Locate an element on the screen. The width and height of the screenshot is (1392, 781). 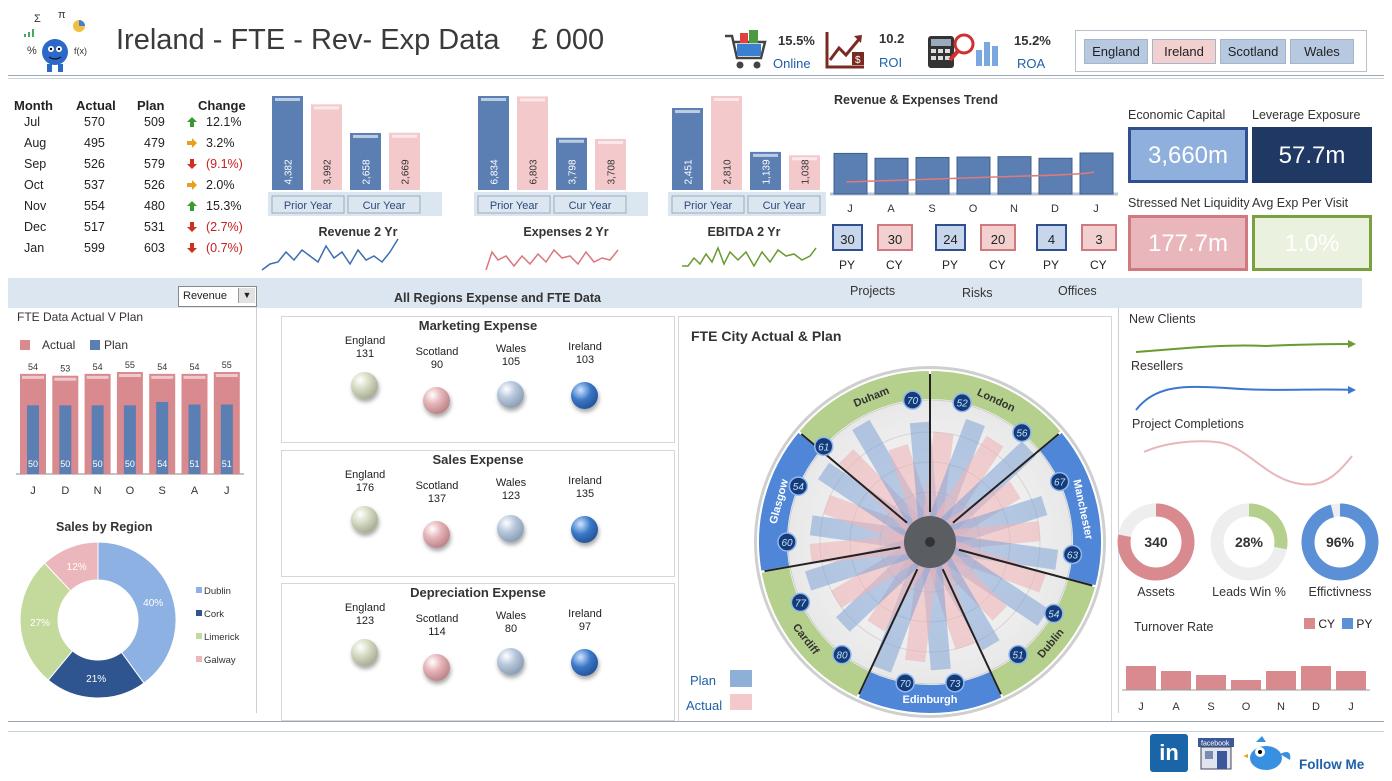
trend-month-label: D is located at coordinates (1055, 209).